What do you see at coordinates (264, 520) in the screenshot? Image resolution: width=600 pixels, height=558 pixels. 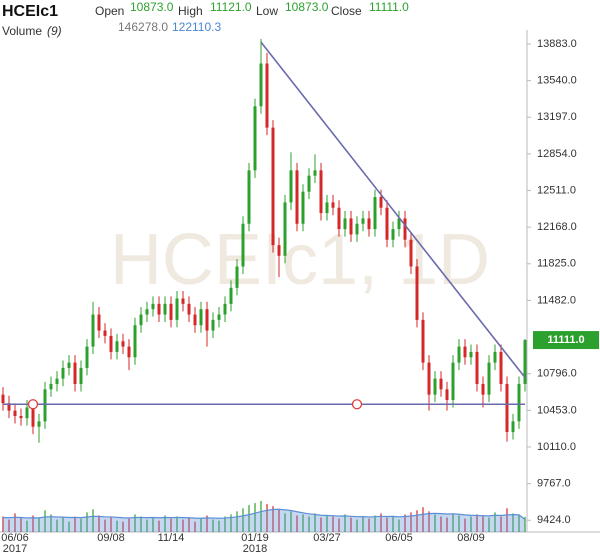 I see `volume-ma-area` at bounding box center [264, 520].